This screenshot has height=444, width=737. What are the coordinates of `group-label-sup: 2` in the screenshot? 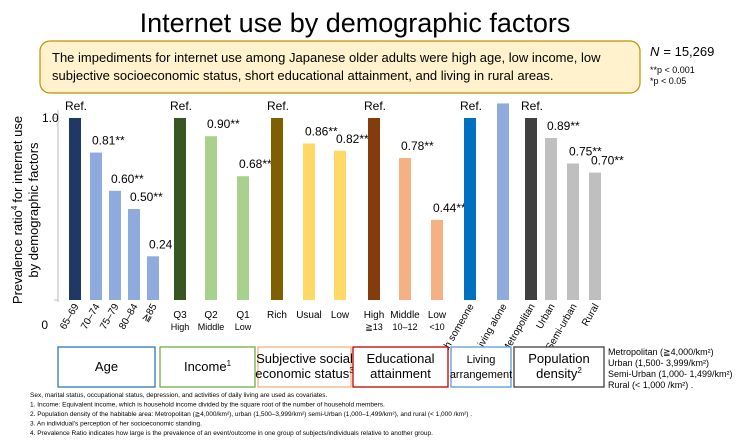 It's located at (579, 370).